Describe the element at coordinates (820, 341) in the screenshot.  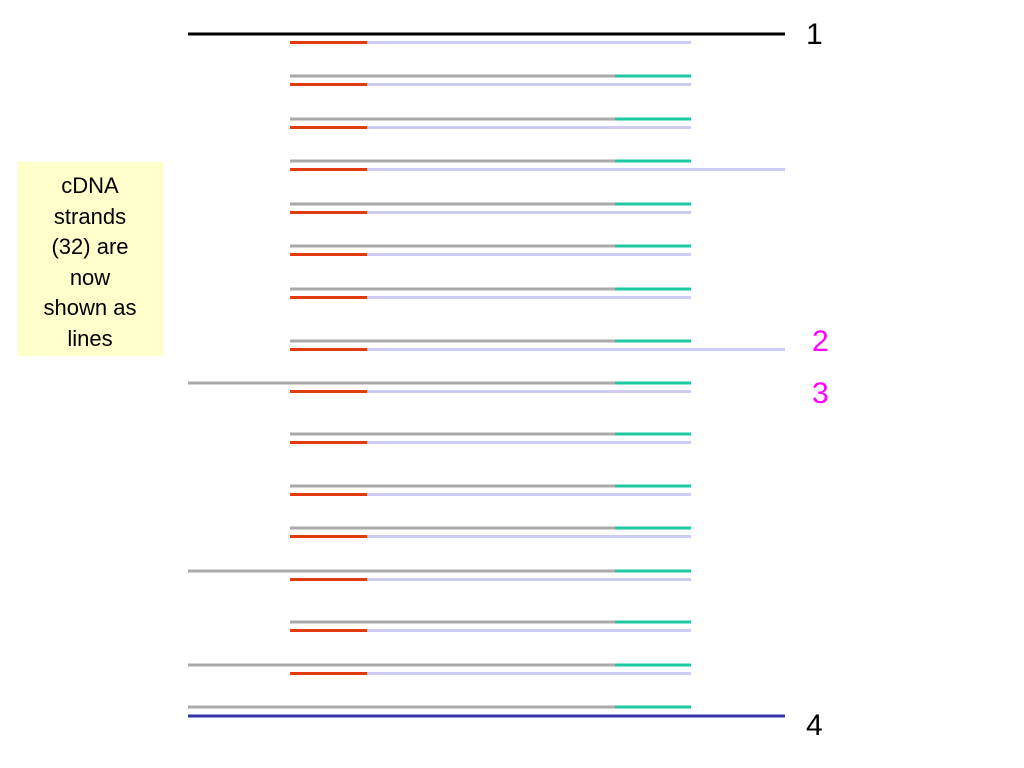
I see `label-2: 2` at that location.